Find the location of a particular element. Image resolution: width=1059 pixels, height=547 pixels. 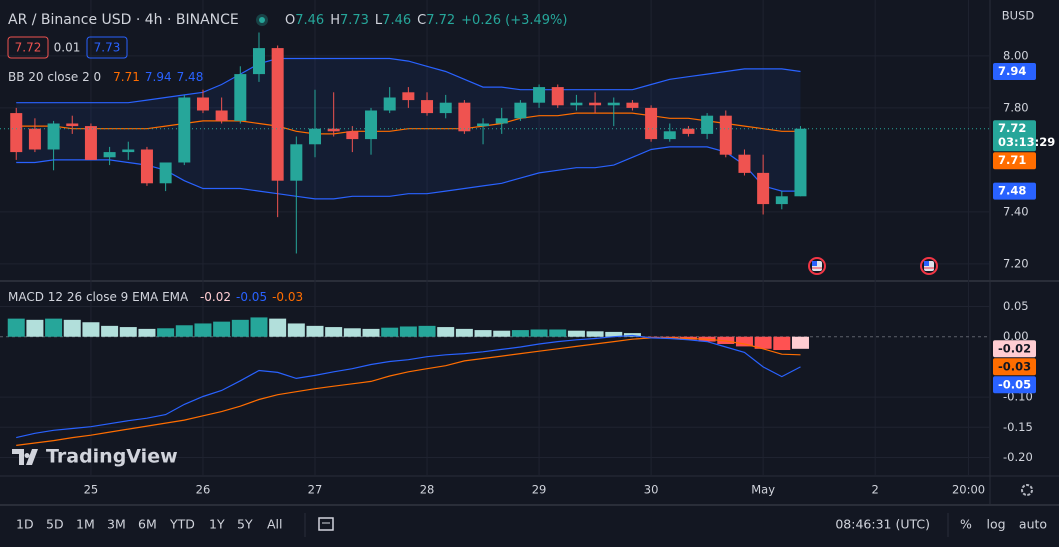

price-tag-label: -0.05 is located at coordinates (1014, 384).